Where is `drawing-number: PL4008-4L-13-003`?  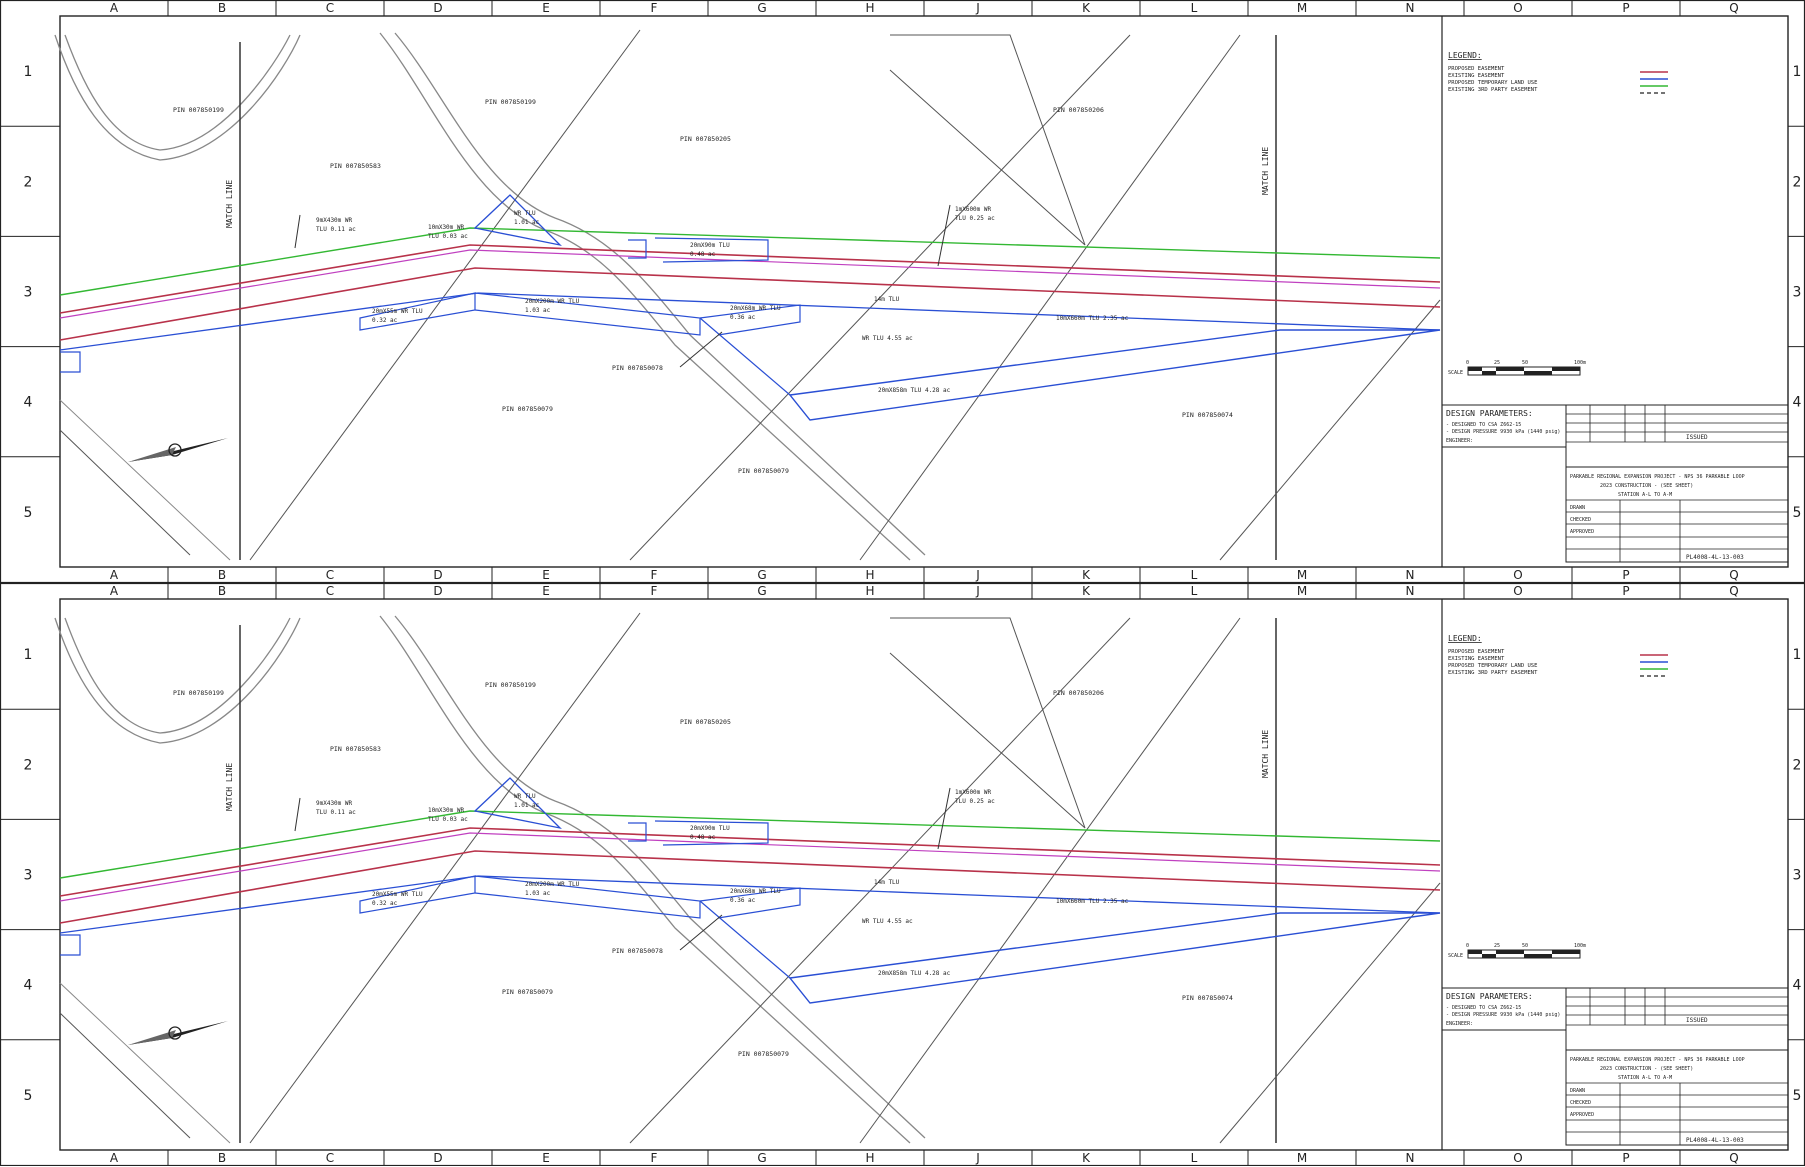 drawing-number: PL4008-4L-13-003 is located at coordinates (1715, 1140).